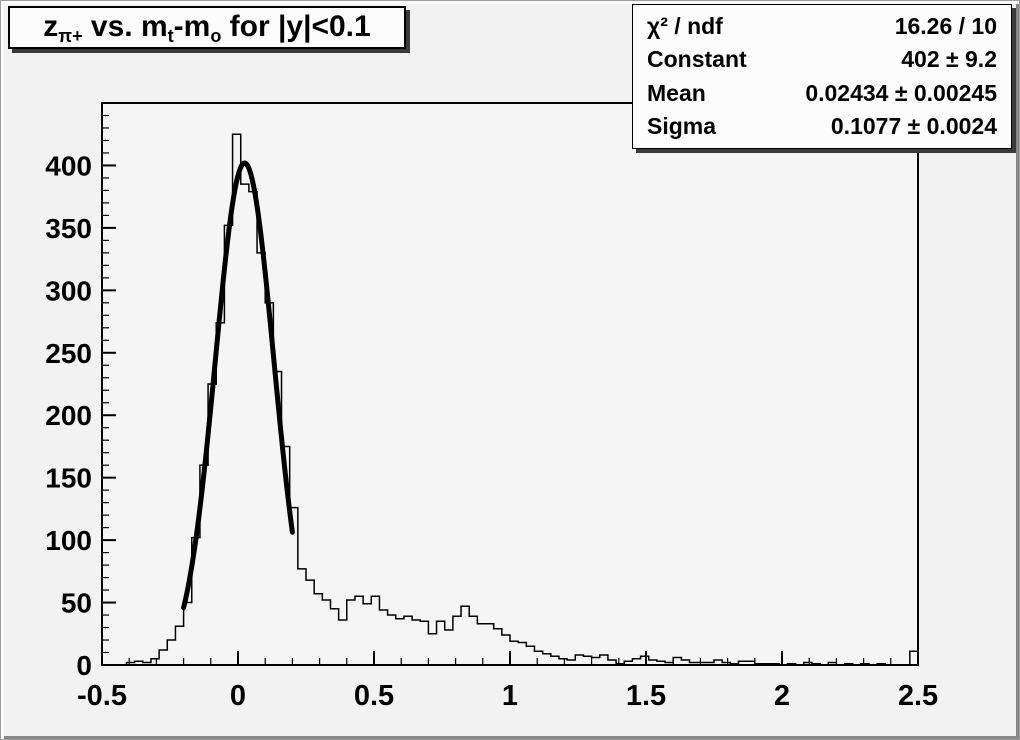  I want to click on plot-title: zπ+ vs. mt-mo for |y|<0.1, so click(207, 28).